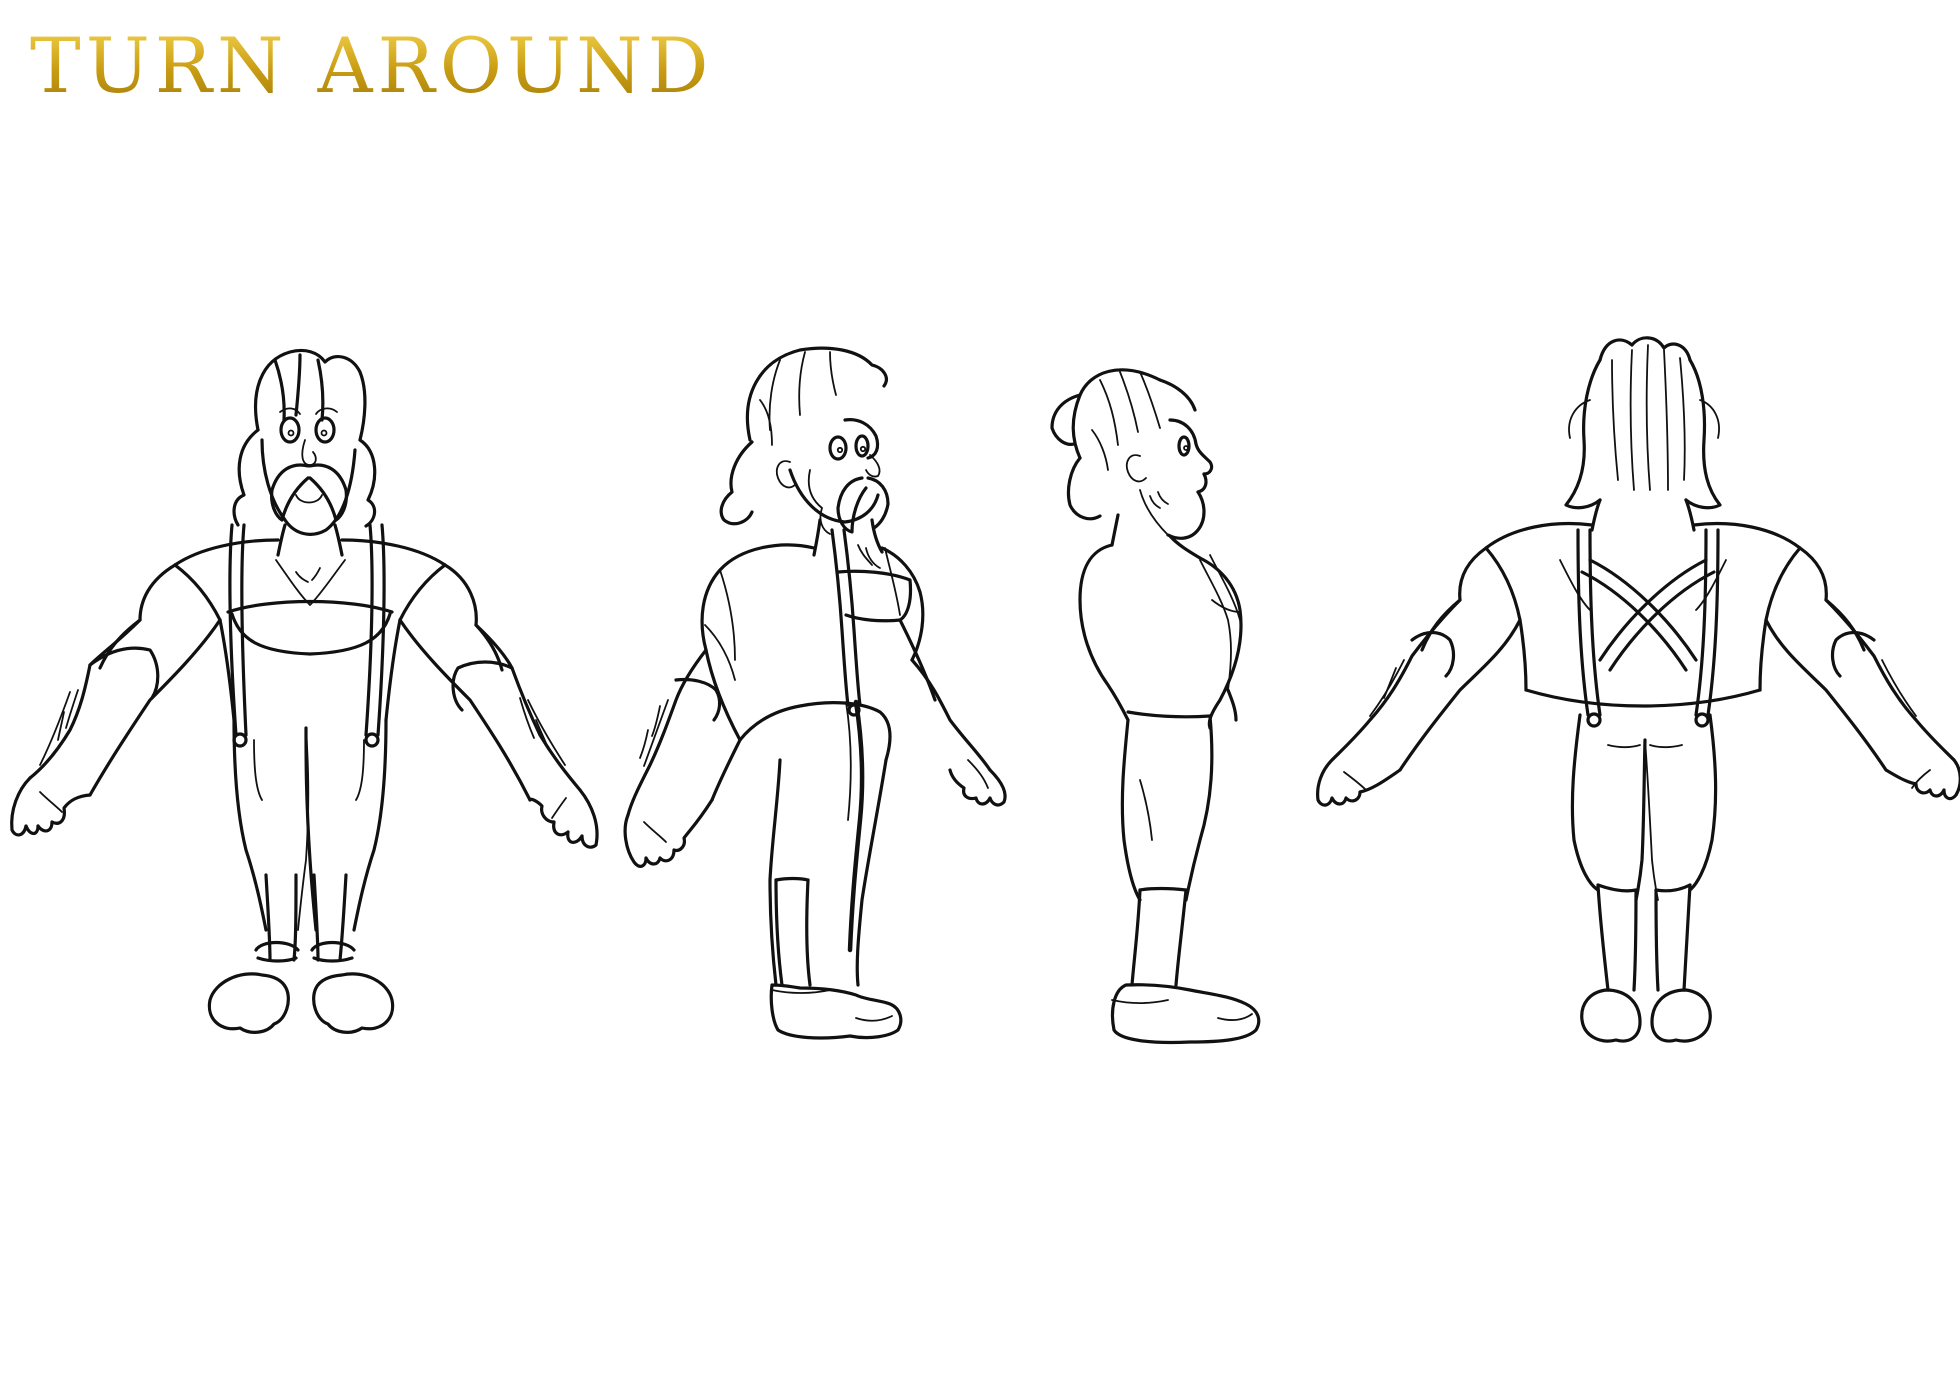 This screenshot has height=1382, width=1960. Describe the element at coordinates (304, 691) in the screenshot. I see `figure-front-view` at that location.